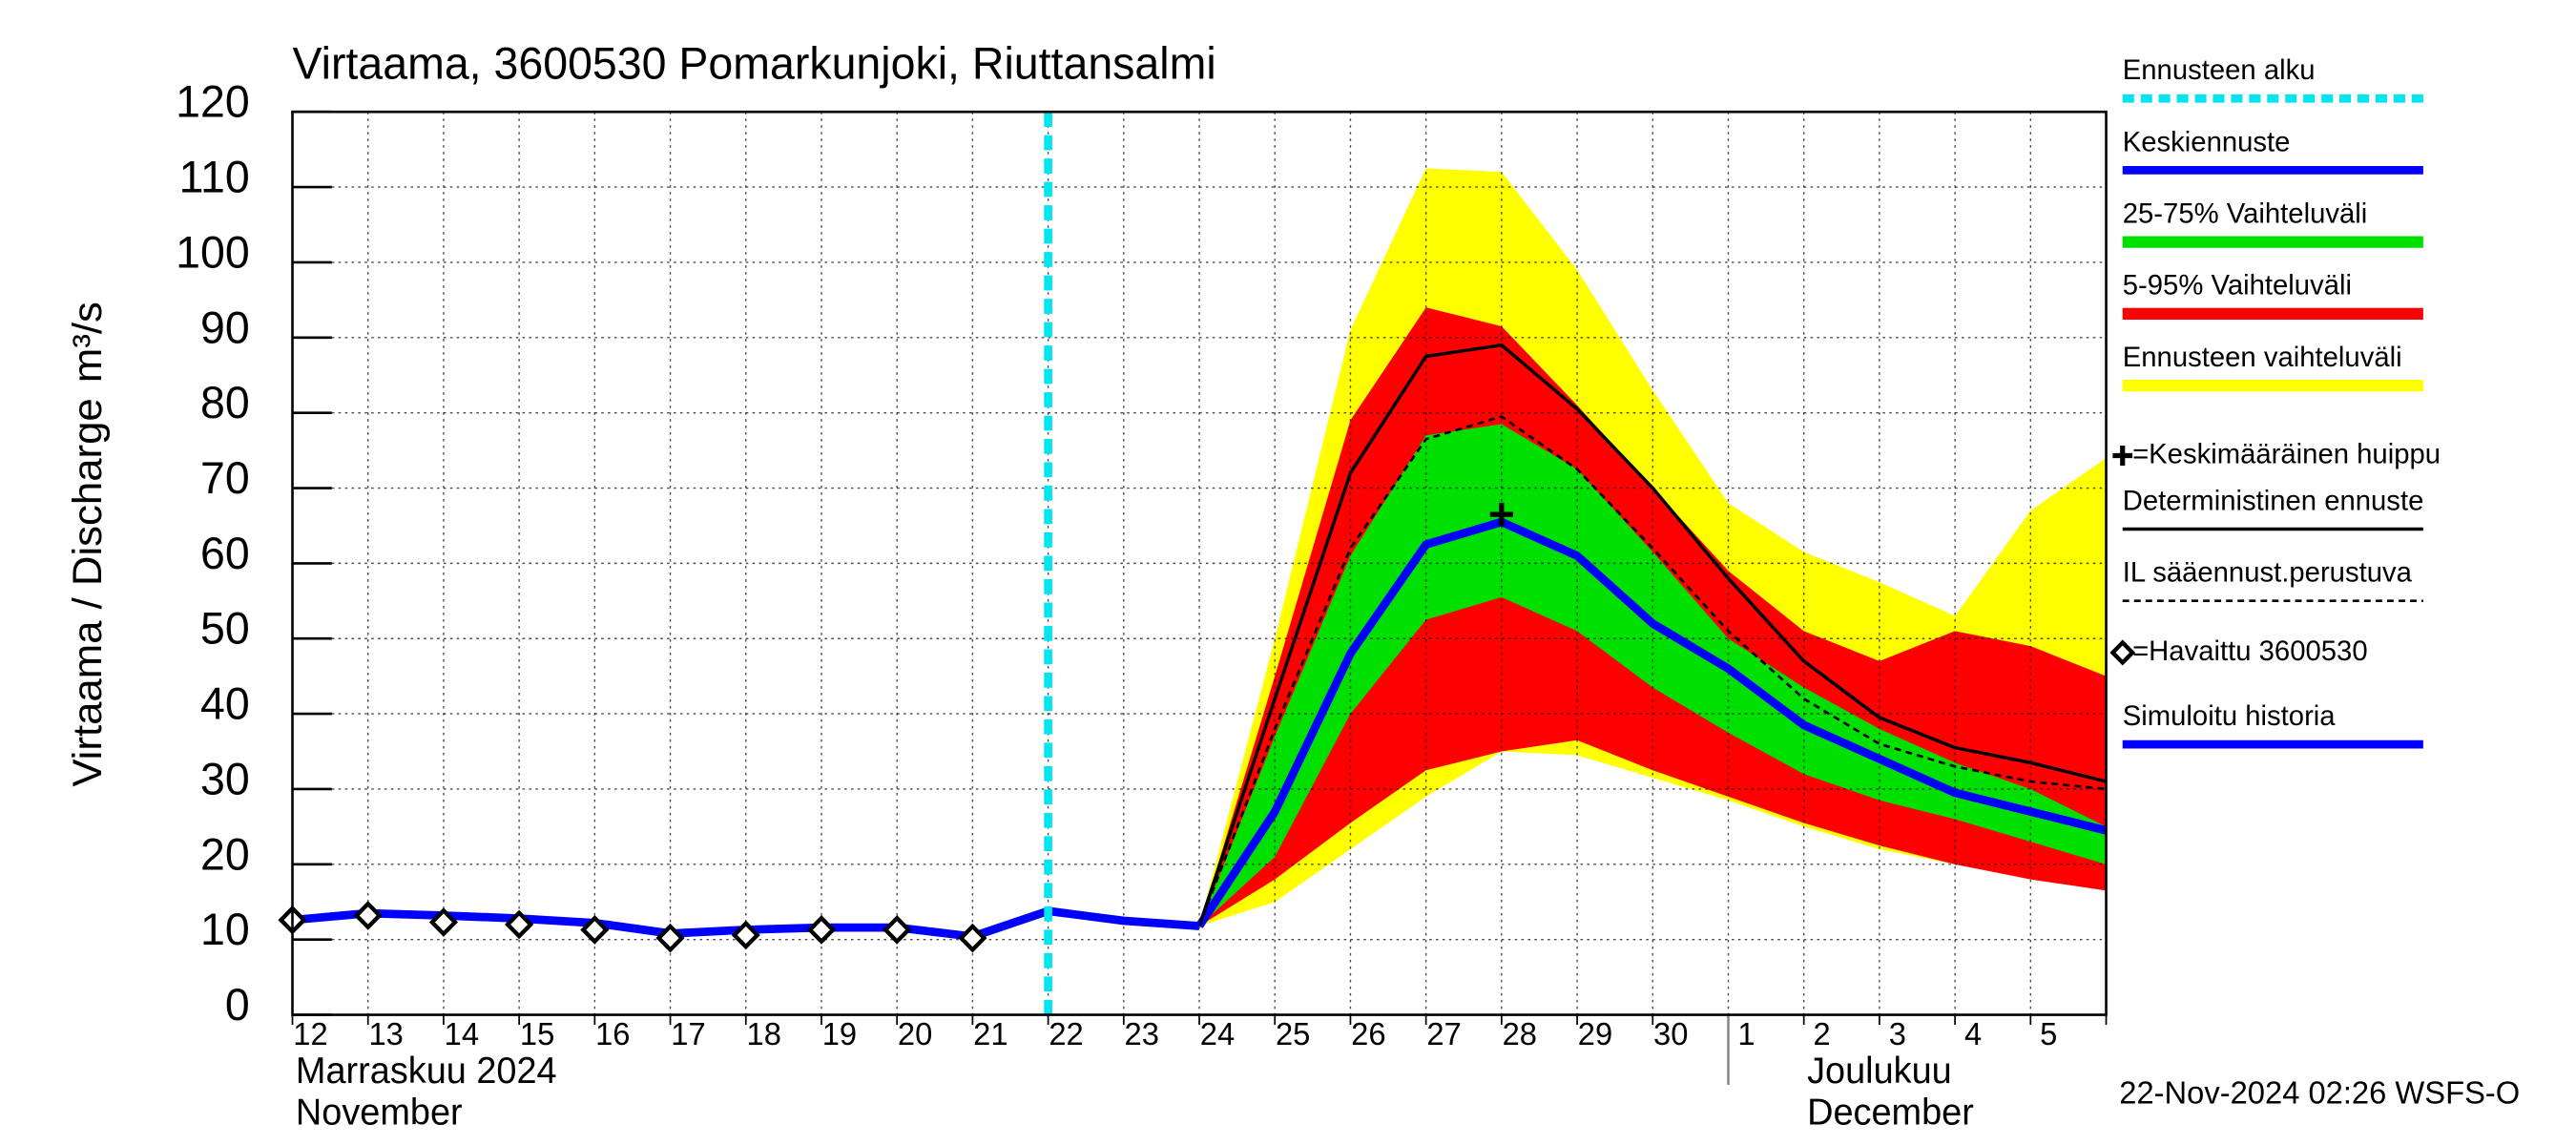  What do you see at coordinates (237, 1005) in the screenshot?
I see `y-tick-label: 0` at bounding box center [237, 1005].